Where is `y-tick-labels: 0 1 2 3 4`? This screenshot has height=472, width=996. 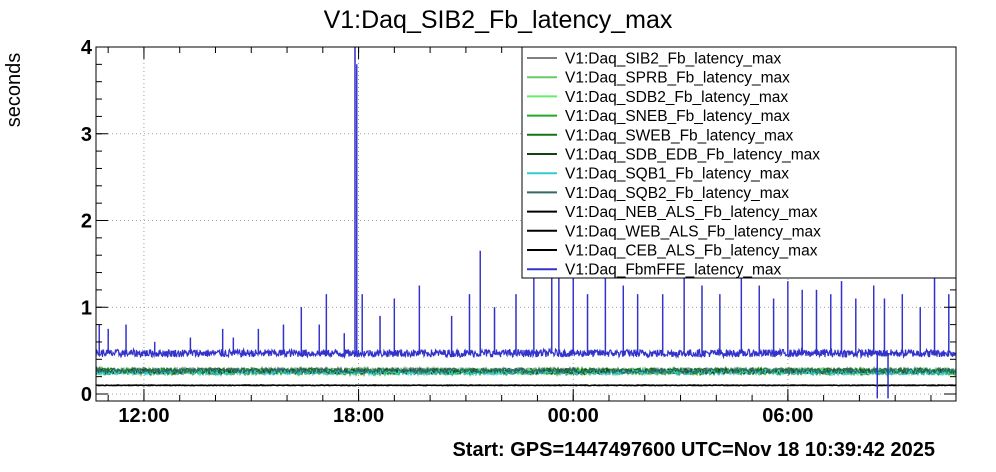 y-tick-labels: 0 1 2 3 4 is located at coordinates (87, 221).